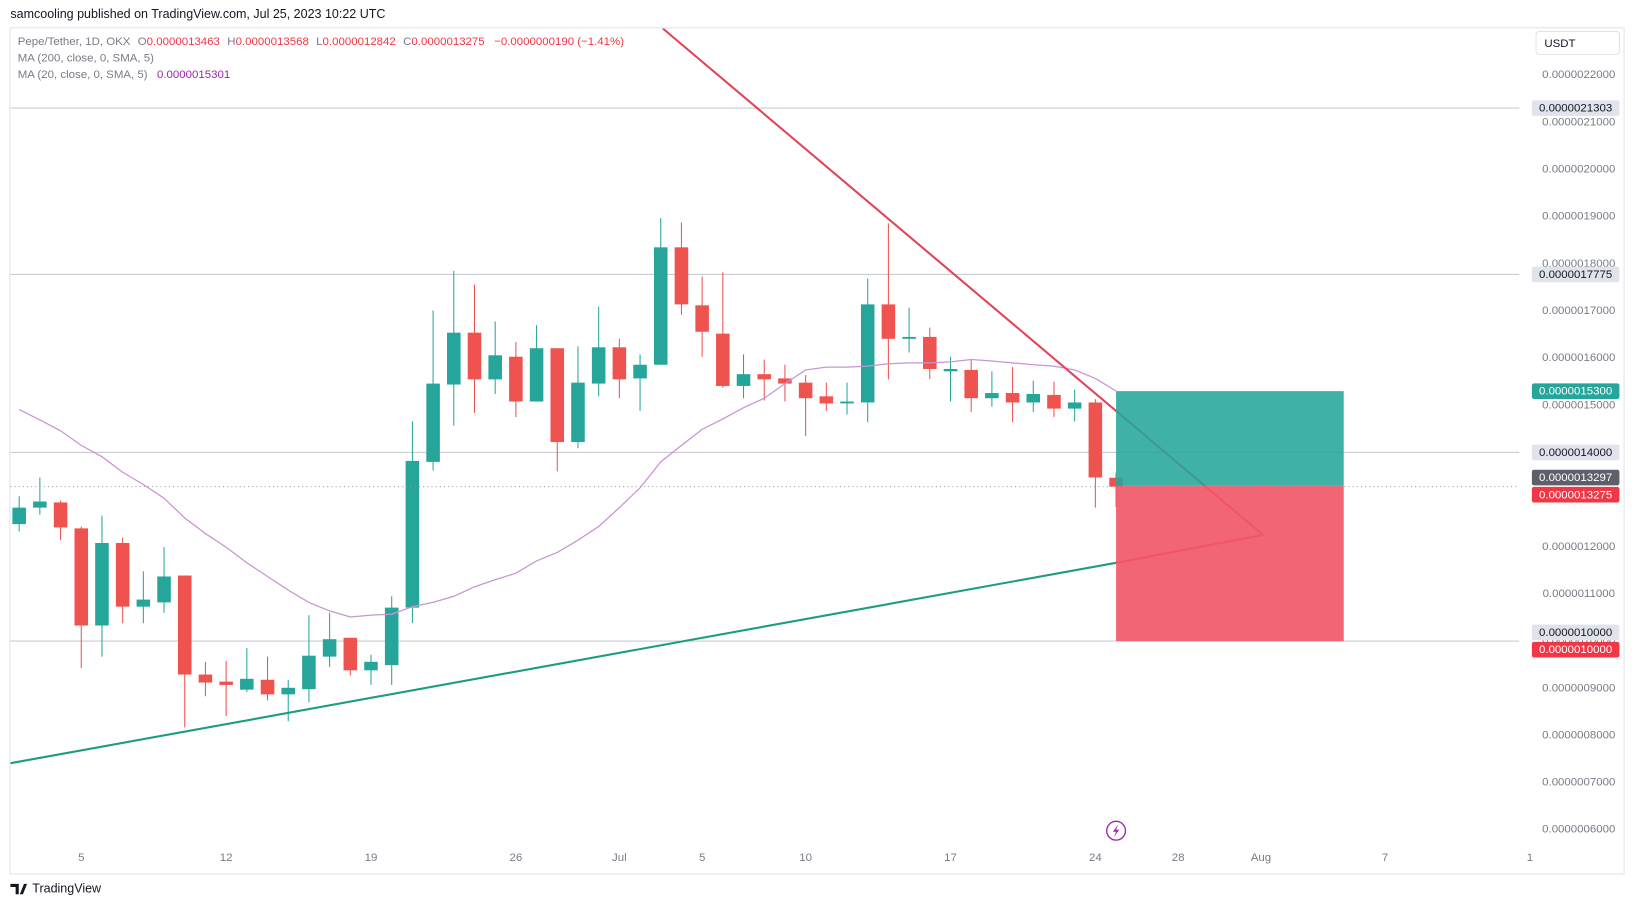 The image size is (1634, 907). I want to click on legend-value: 0.0000013463, so click(183, 42).